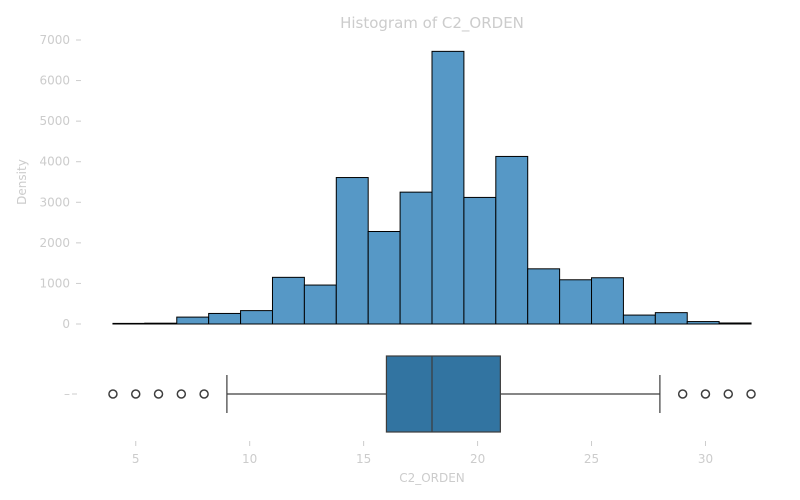  I want to click on y-tick-label-6: 6000, so click(54, 81).